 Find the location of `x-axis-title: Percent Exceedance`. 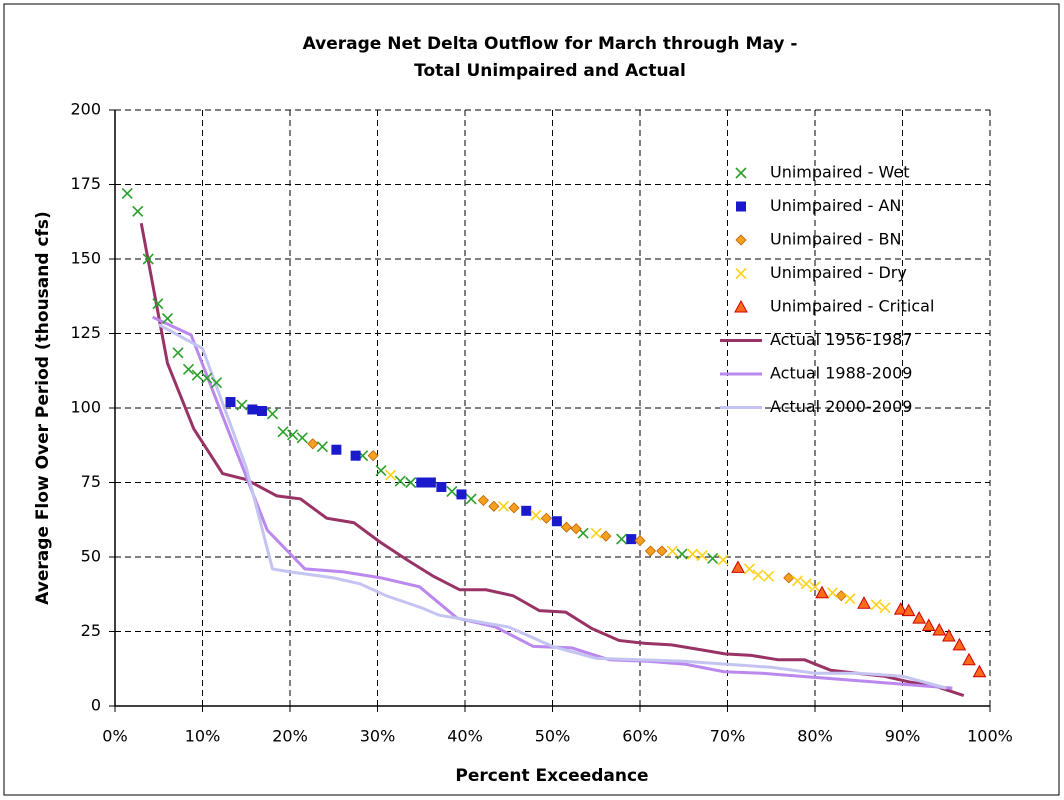

x-axis-title: Percent Exceedance is located at coordinates (551, 776).